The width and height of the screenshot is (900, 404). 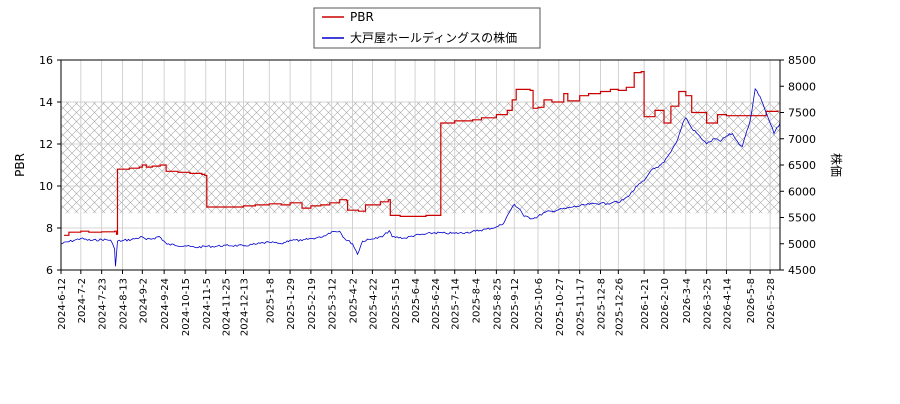 What do you see at coordinates (708, 304) in the screenshot?
I see `x-tick-label: 2026-3-25` at bounding box center [708, 304].